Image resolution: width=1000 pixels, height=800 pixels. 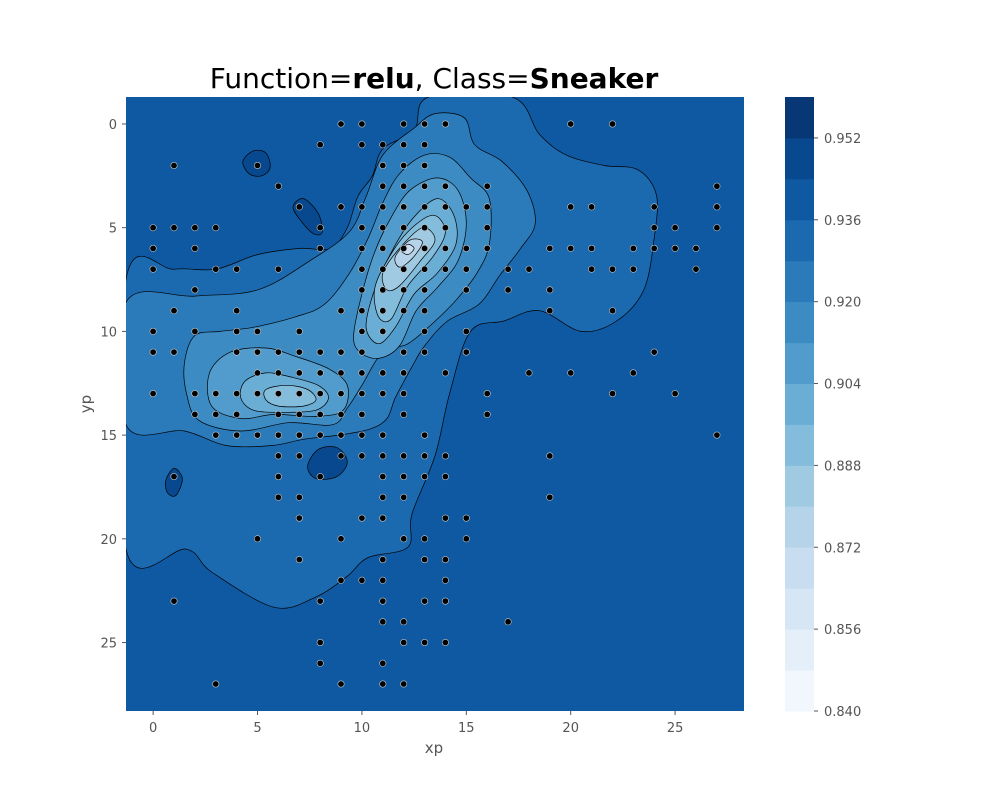 What do you see at coordinates (842, 466) in the screenshot?
I see `colorbar-tick-label: 0.888` at bounding box center [842, 466].